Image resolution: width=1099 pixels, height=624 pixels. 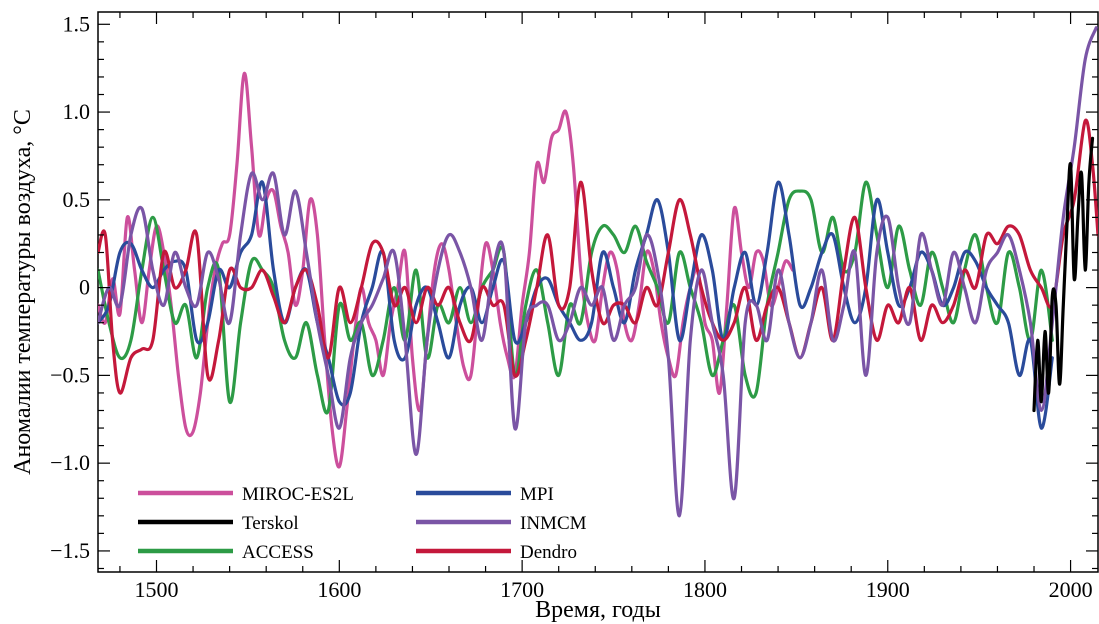 What do you see at coordinates (77, 199) in the screenshot?
I see `y-tick-label: 0.5` at bounding box center [77, 199].